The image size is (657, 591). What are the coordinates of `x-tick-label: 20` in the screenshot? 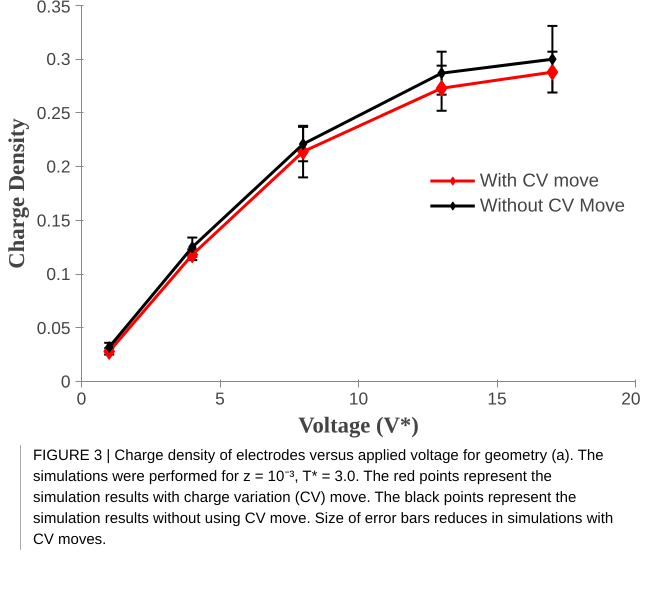 It's located at (631, 398).